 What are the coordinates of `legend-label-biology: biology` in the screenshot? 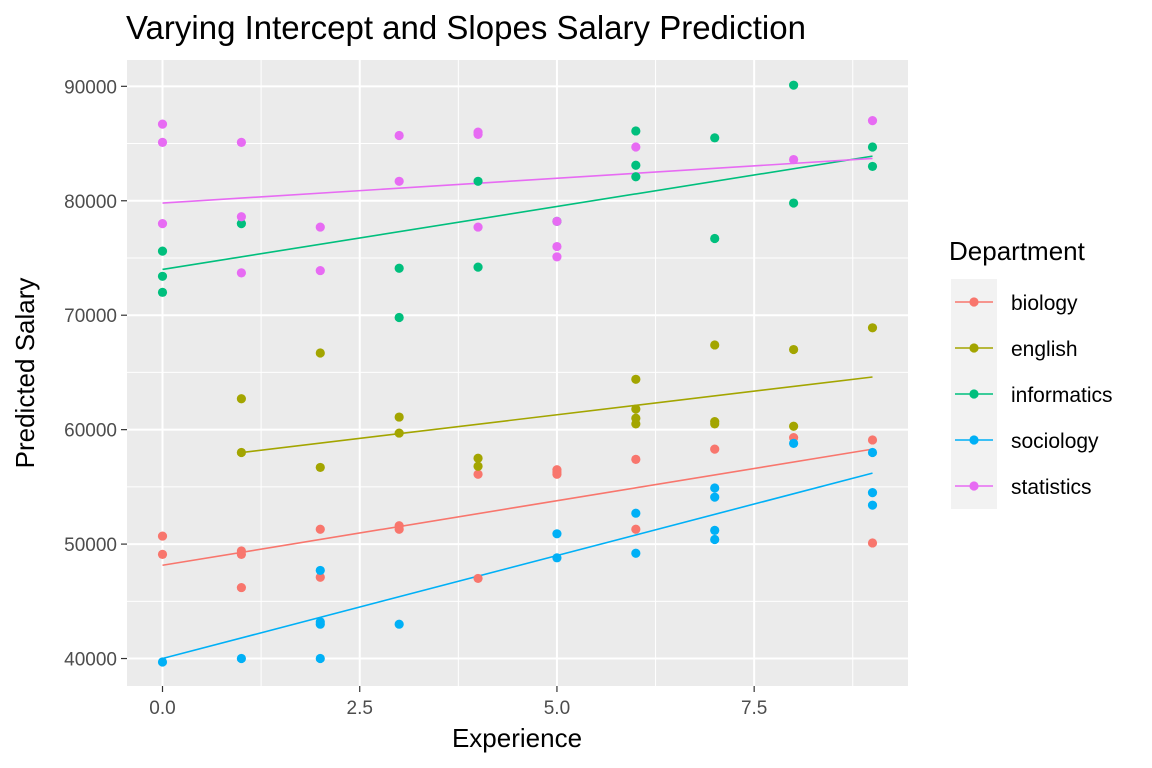 It's located at (1044, 303).